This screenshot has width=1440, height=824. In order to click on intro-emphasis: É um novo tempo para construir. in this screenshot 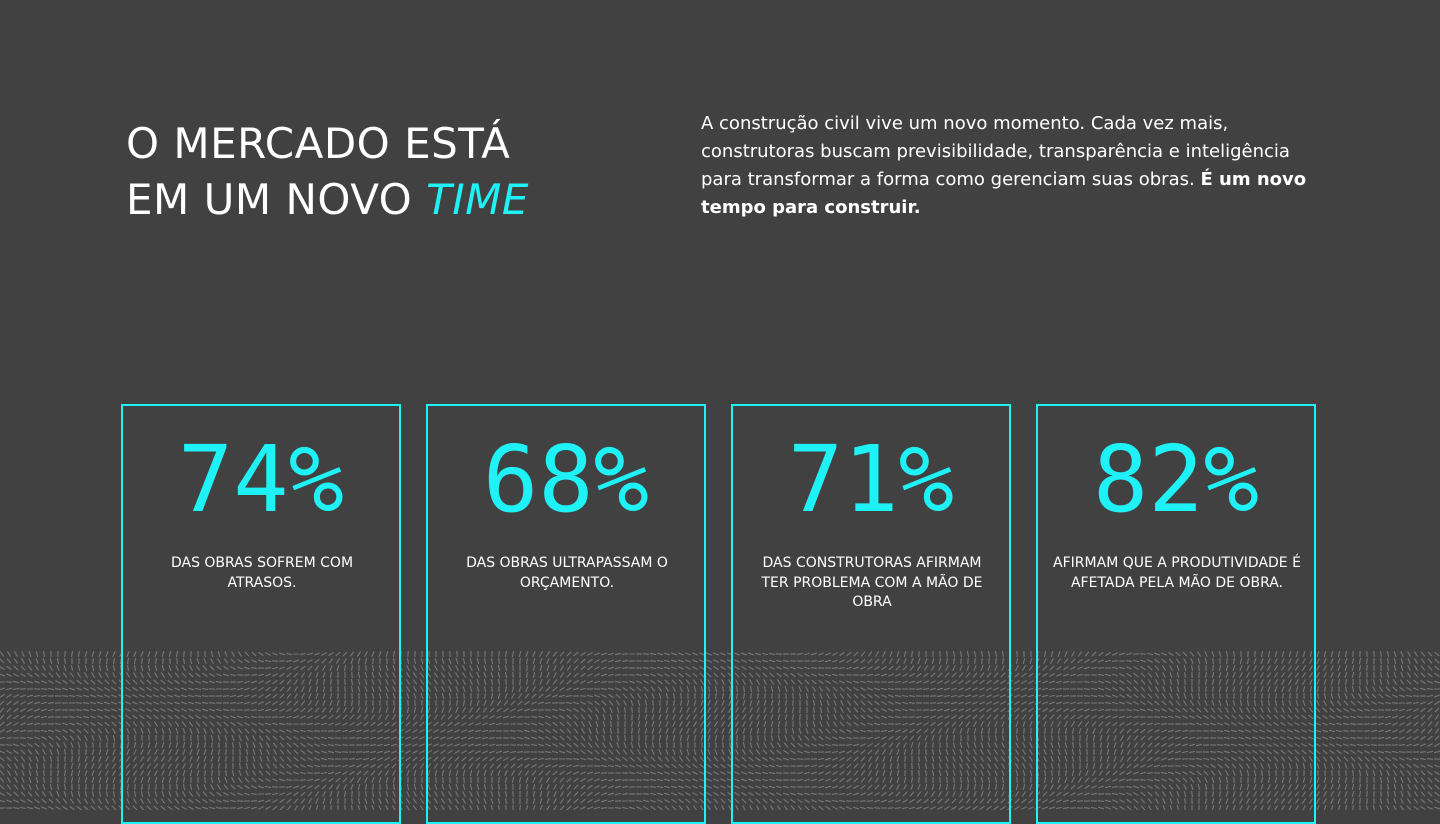, I will do `click(1004, 193)`.